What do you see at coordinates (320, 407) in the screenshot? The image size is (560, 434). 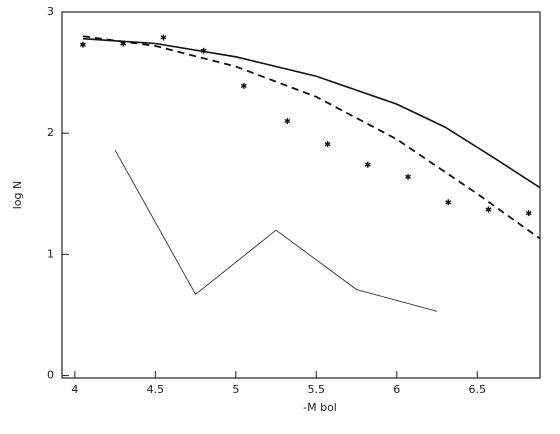 I see `x-axis-label: -M bol` at bounding box center [320, 407].